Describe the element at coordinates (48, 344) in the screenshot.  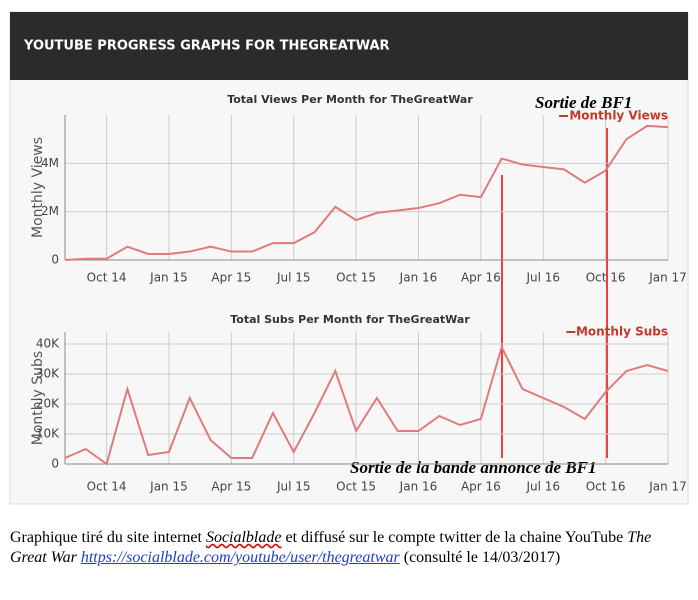
I see `y-tick-label: 40K` at that location.